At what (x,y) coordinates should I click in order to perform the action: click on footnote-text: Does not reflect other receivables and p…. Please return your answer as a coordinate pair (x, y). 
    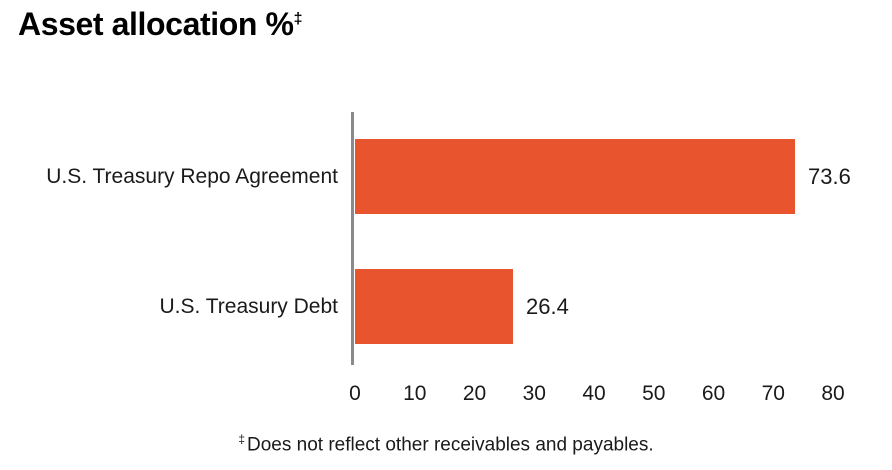
    Looking at the image, I should click on (450, 445).